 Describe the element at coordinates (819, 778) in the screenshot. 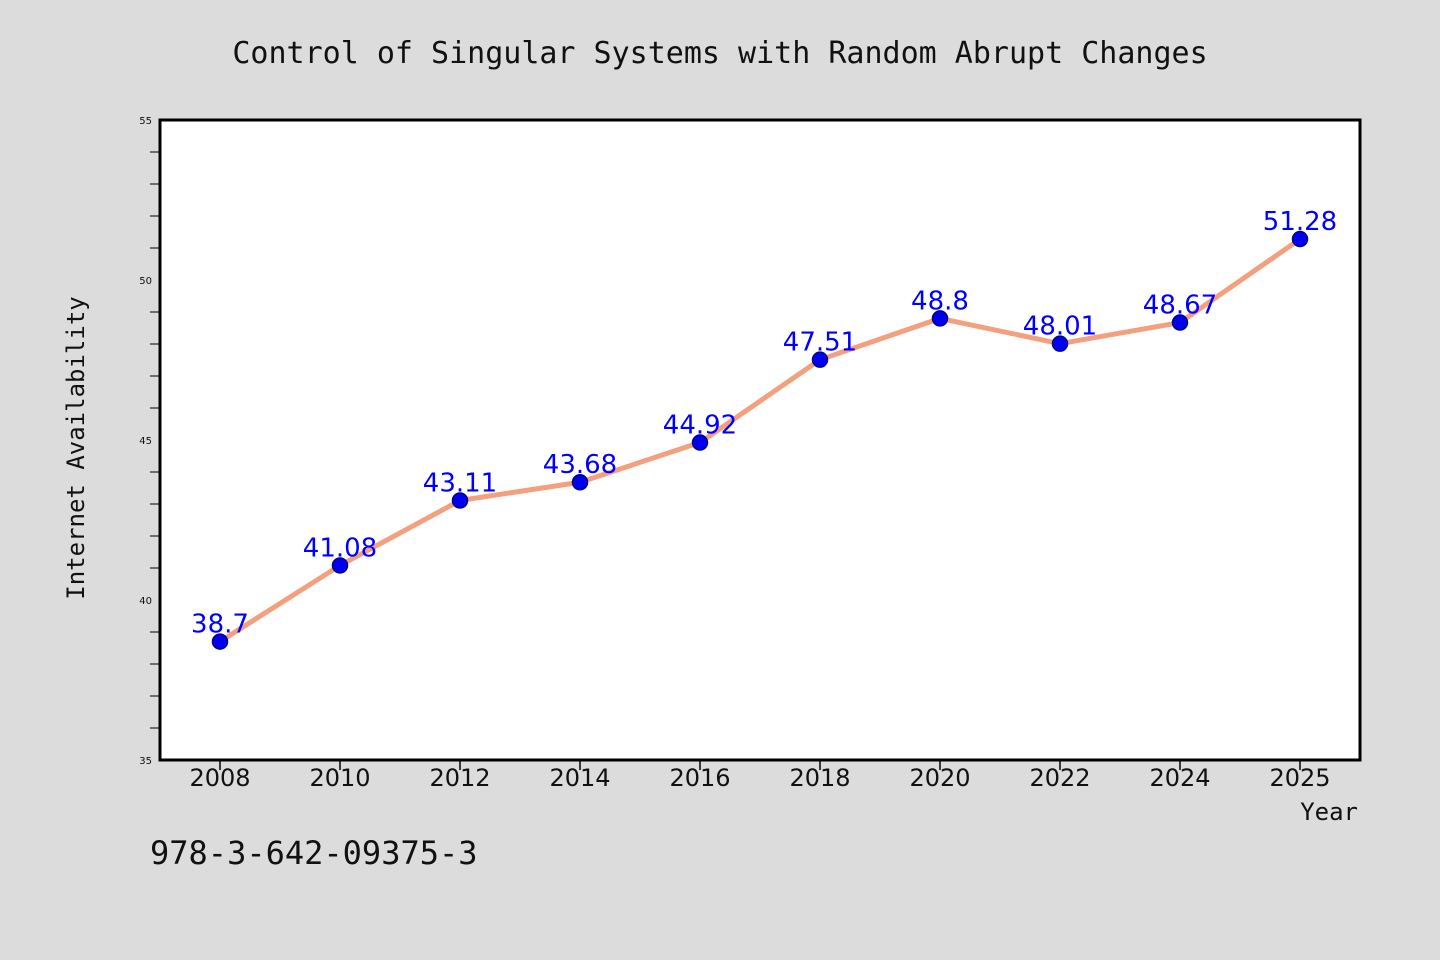

I see `x-tick-label: 2018` at that location.